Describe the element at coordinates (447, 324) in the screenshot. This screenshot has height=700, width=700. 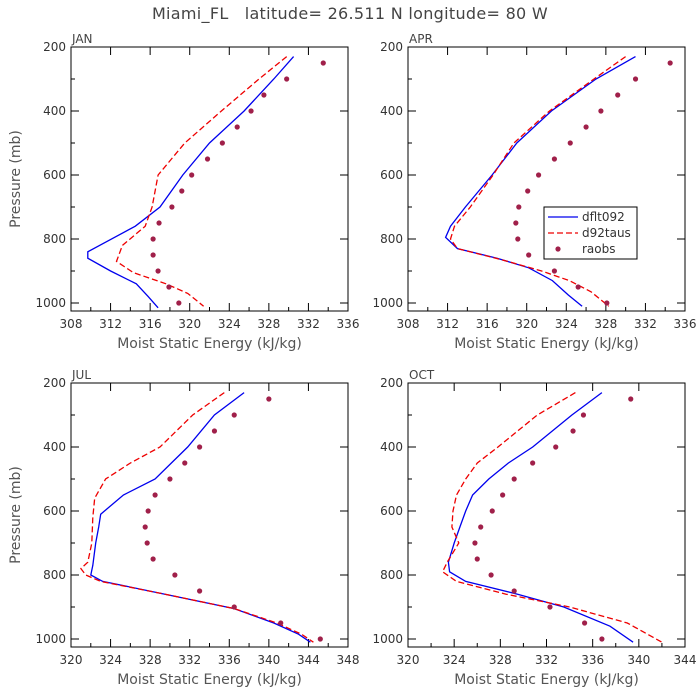
I see `x-tick-label: 312` at that location.